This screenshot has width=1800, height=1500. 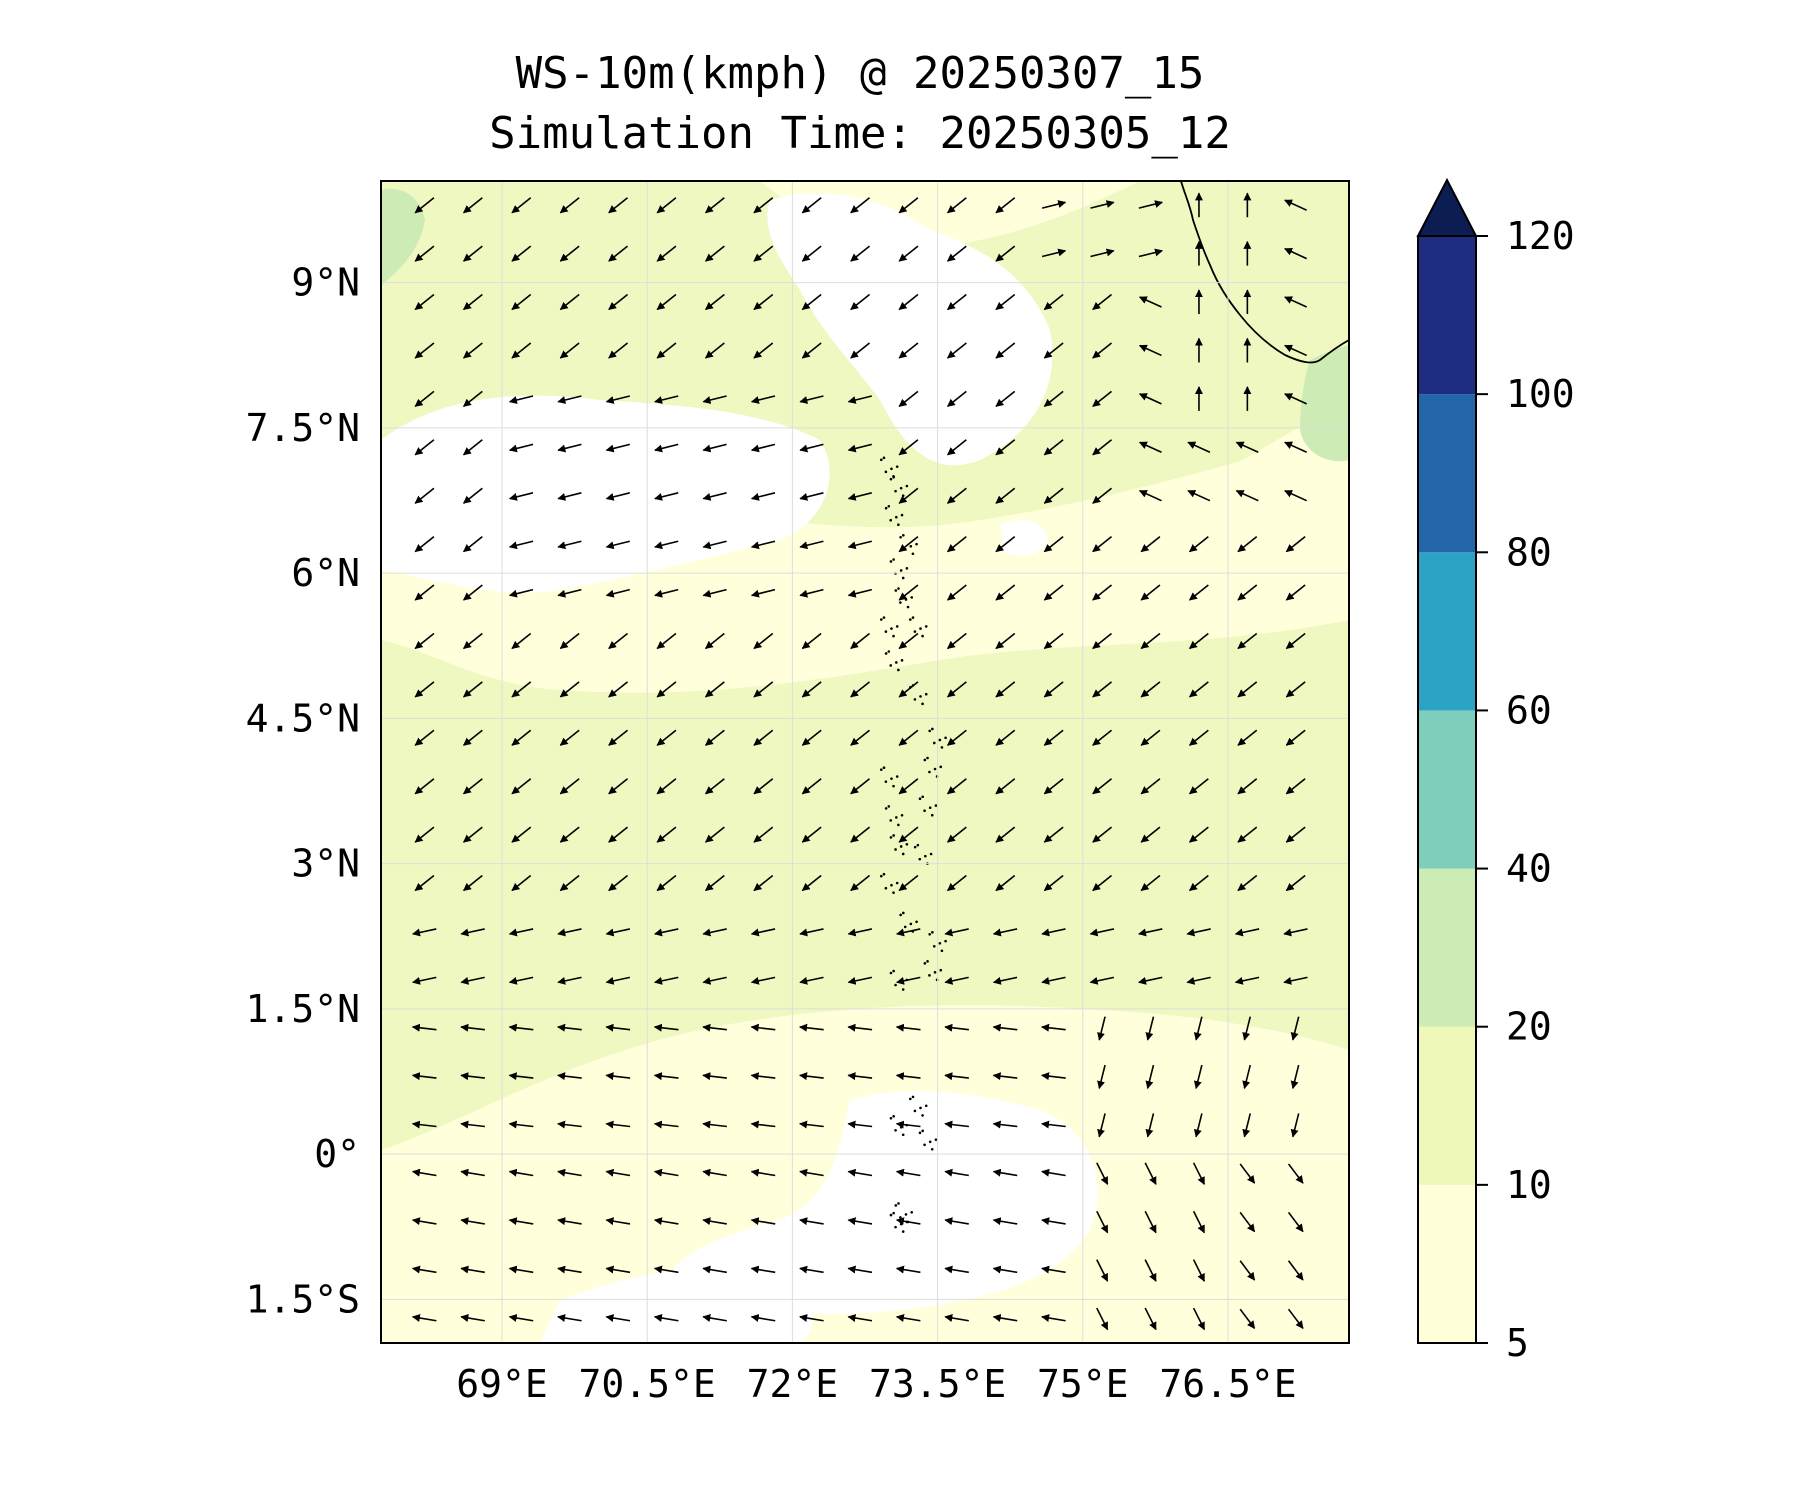 What do you see at coordinates (1529, 710) in the screenshot?
I see `colorbar-tick-label: 60` at bounding box center [1529, 710].